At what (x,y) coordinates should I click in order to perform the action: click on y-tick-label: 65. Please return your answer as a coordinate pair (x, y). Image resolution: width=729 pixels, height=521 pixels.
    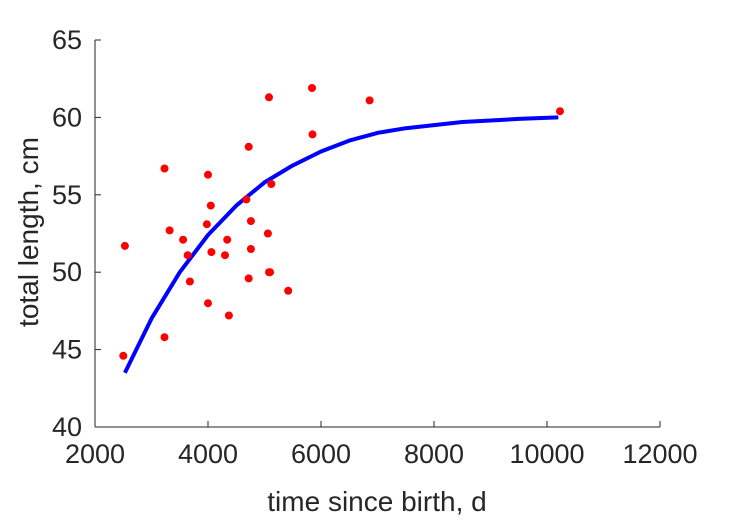
    Looking at the image, I should click on (67, 40).